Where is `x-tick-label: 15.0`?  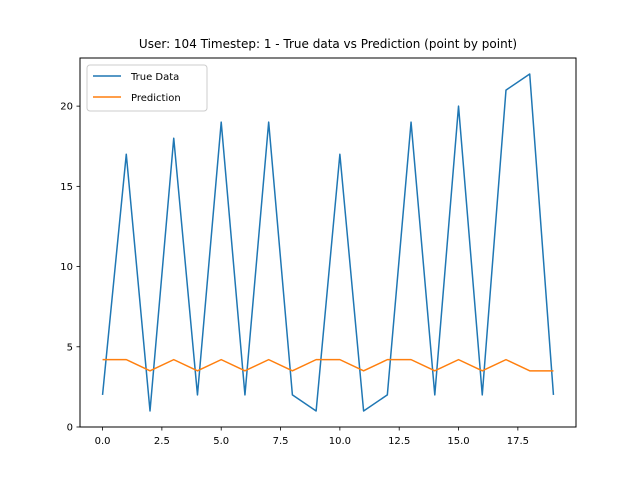 x-tick-label: 15.0 is located at coordinates (458, 441).